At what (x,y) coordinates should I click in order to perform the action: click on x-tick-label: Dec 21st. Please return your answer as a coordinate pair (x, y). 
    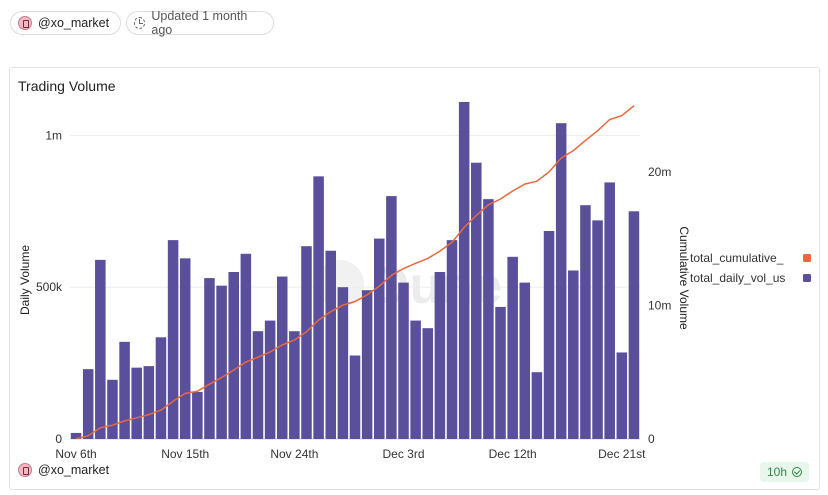
    Looking at the image, I should click on (622, 454).